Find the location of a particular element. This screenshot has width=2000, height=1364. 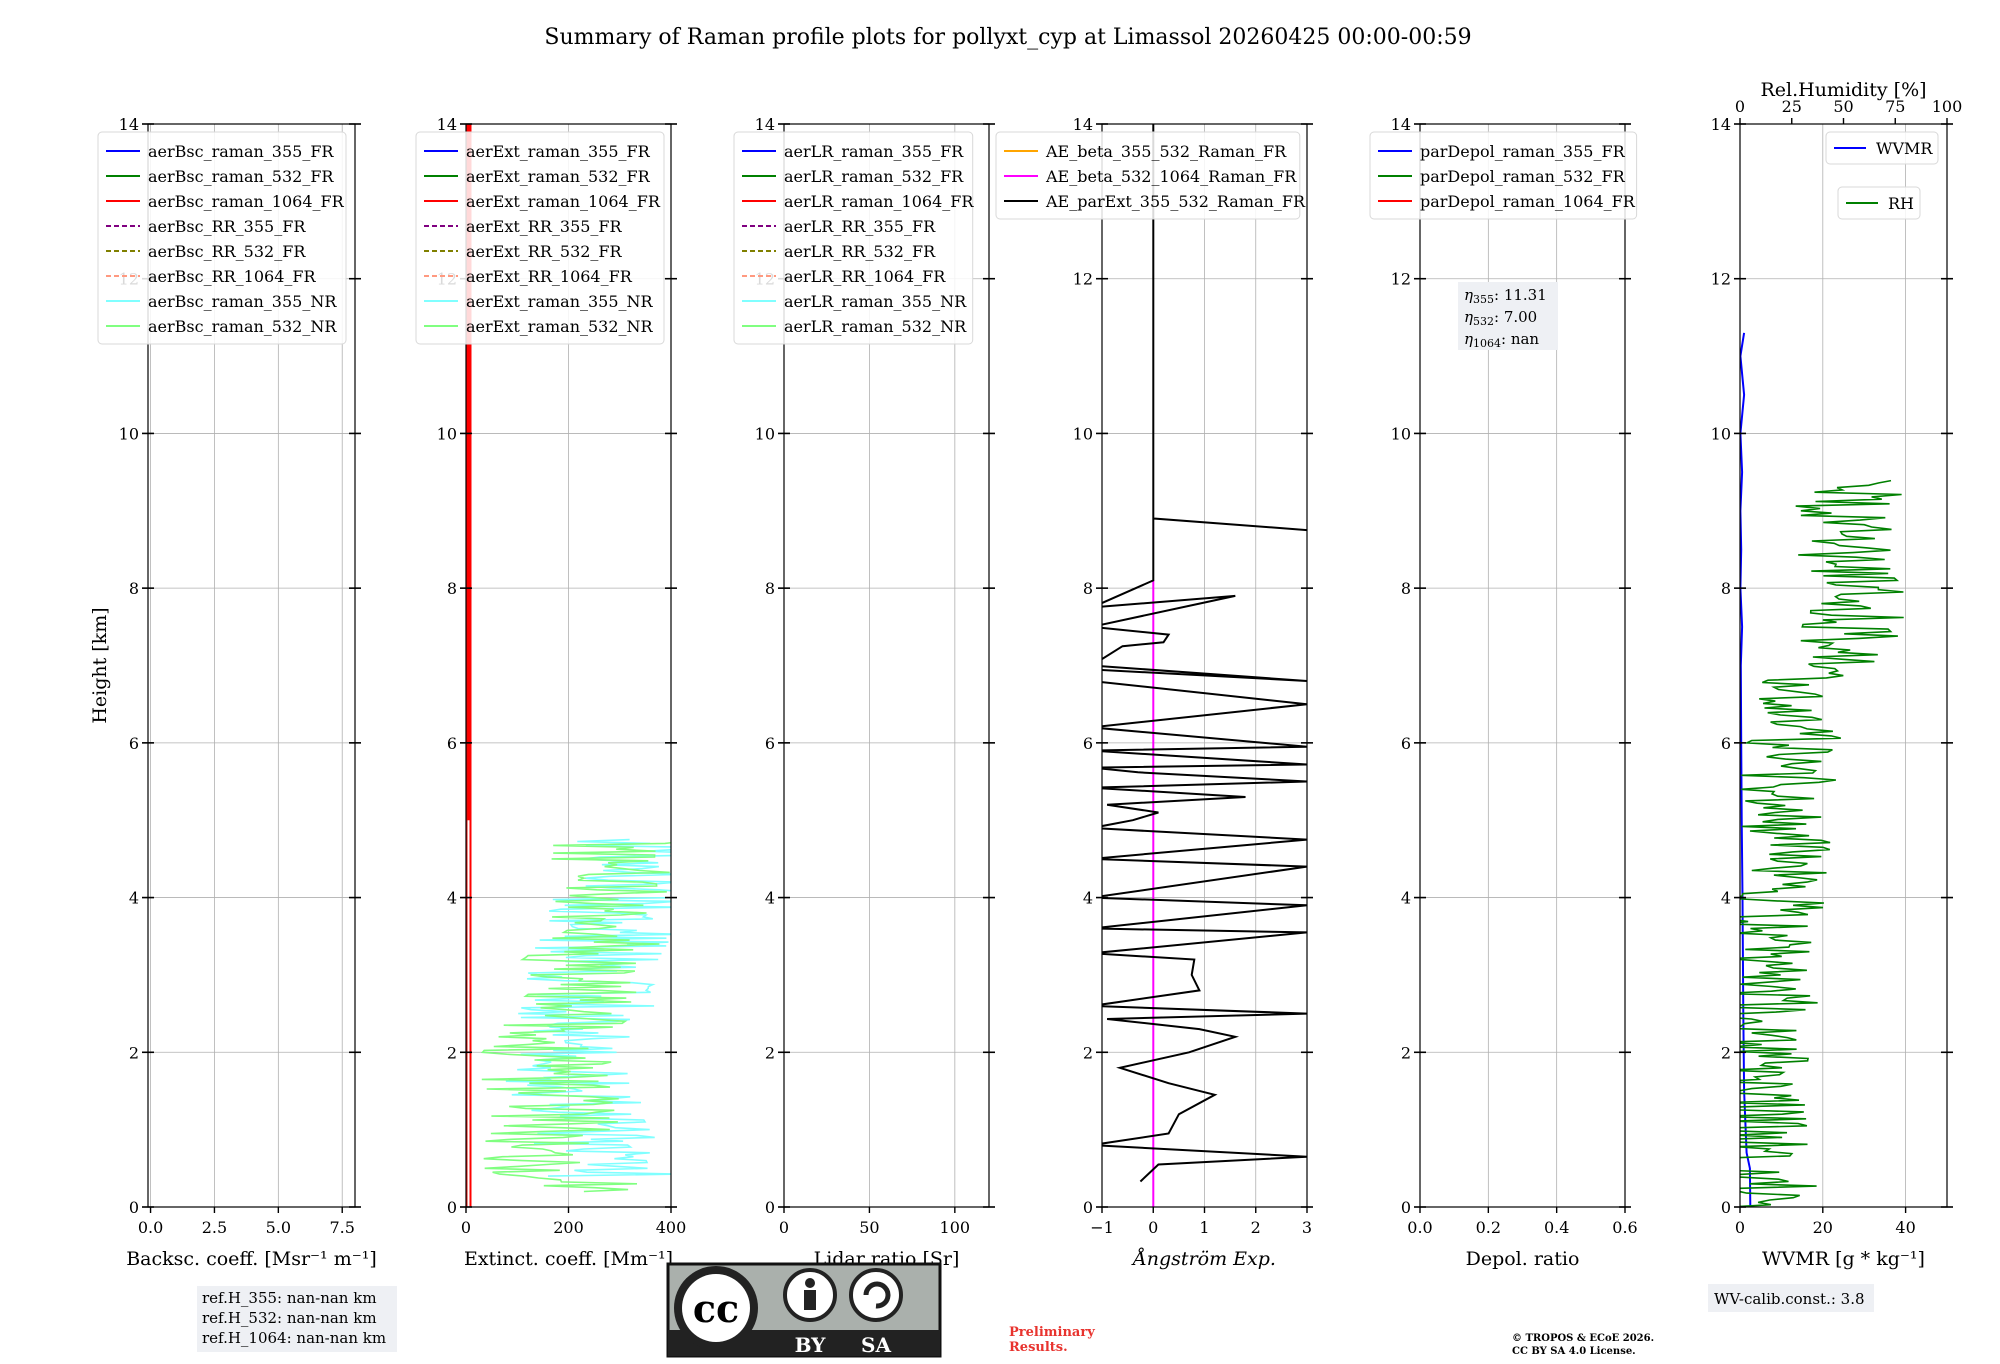

legend-label: aerExt_RR_355_FR is located at coordinates (544, 226).